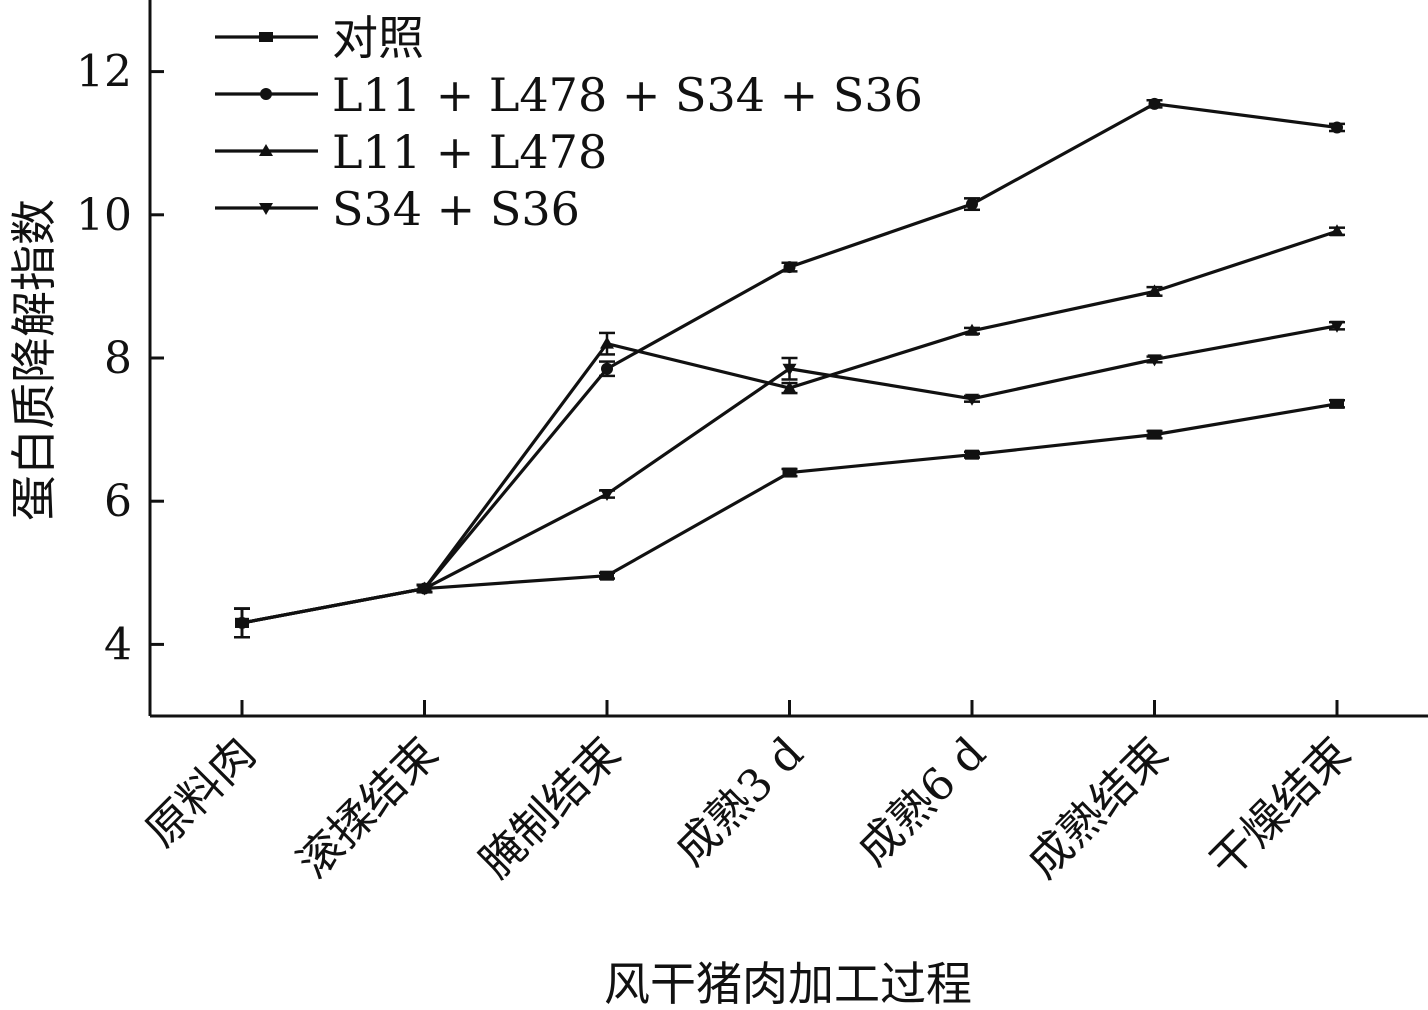 The width and height of the screenshot is (1428, 1010). I want to click on x-tick-label: 滚揉结束, so click(368, 808).